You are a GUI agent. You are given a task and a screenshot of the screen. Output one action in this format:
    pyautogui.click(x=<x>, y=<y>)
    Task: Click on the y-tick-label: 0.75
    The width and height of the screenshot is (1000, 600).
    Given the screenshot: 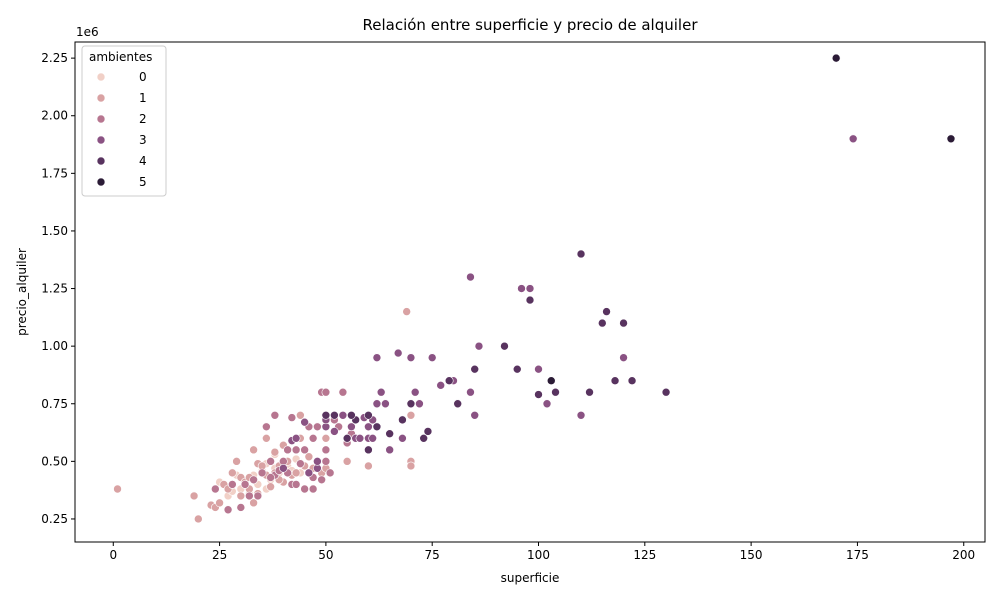 What is the action you would take?
    pyautogui.click(x=54, y=404)
    